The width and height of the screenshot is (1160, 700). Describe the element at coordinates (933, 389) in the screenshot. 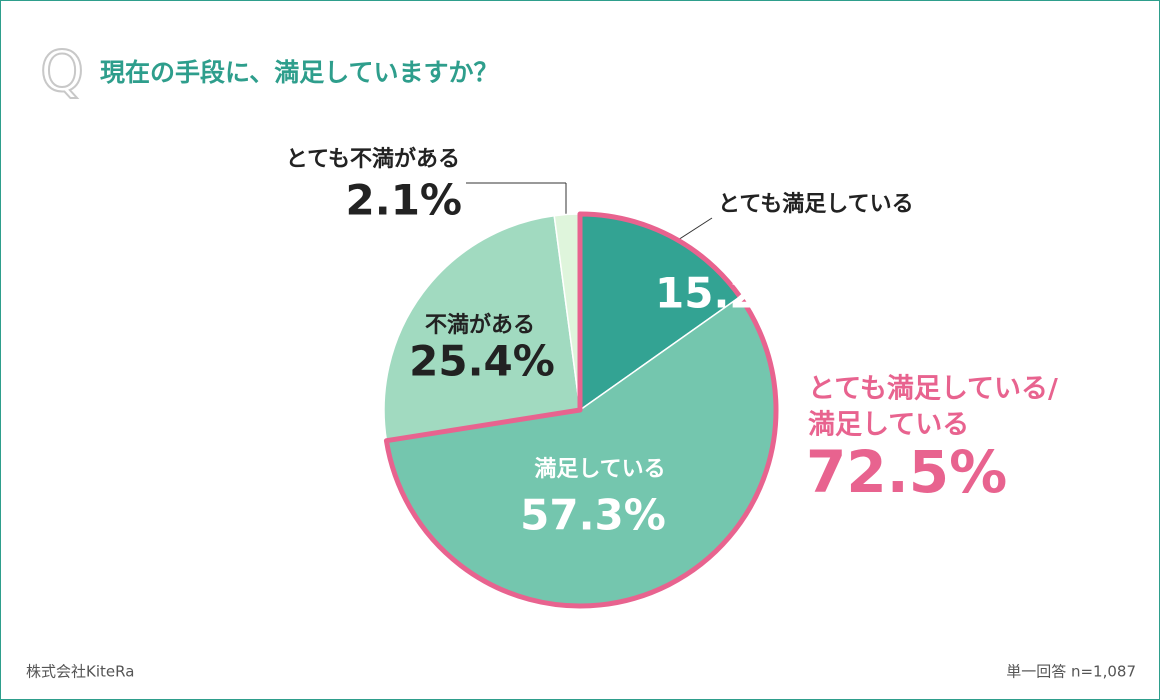

I see `highlight-label: とても満足している/` at that location.